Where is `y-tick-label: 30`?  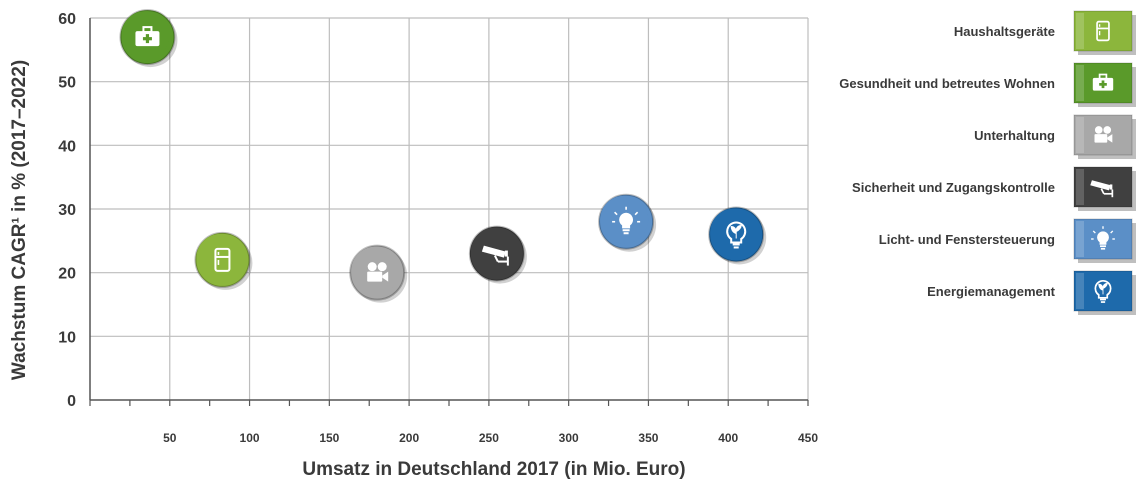
y-tick-label: 30 is located at coordinates (67, 210).